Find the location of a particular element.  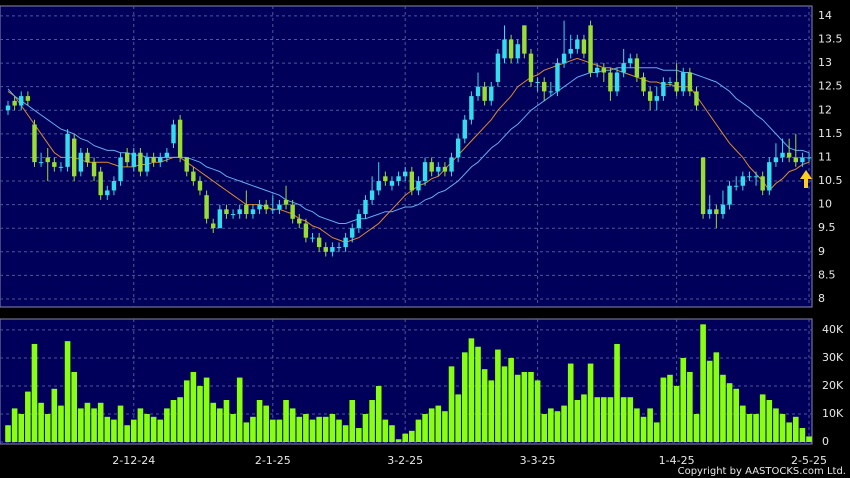

y-tick-label: 8 is located at coordinates (821, 298).